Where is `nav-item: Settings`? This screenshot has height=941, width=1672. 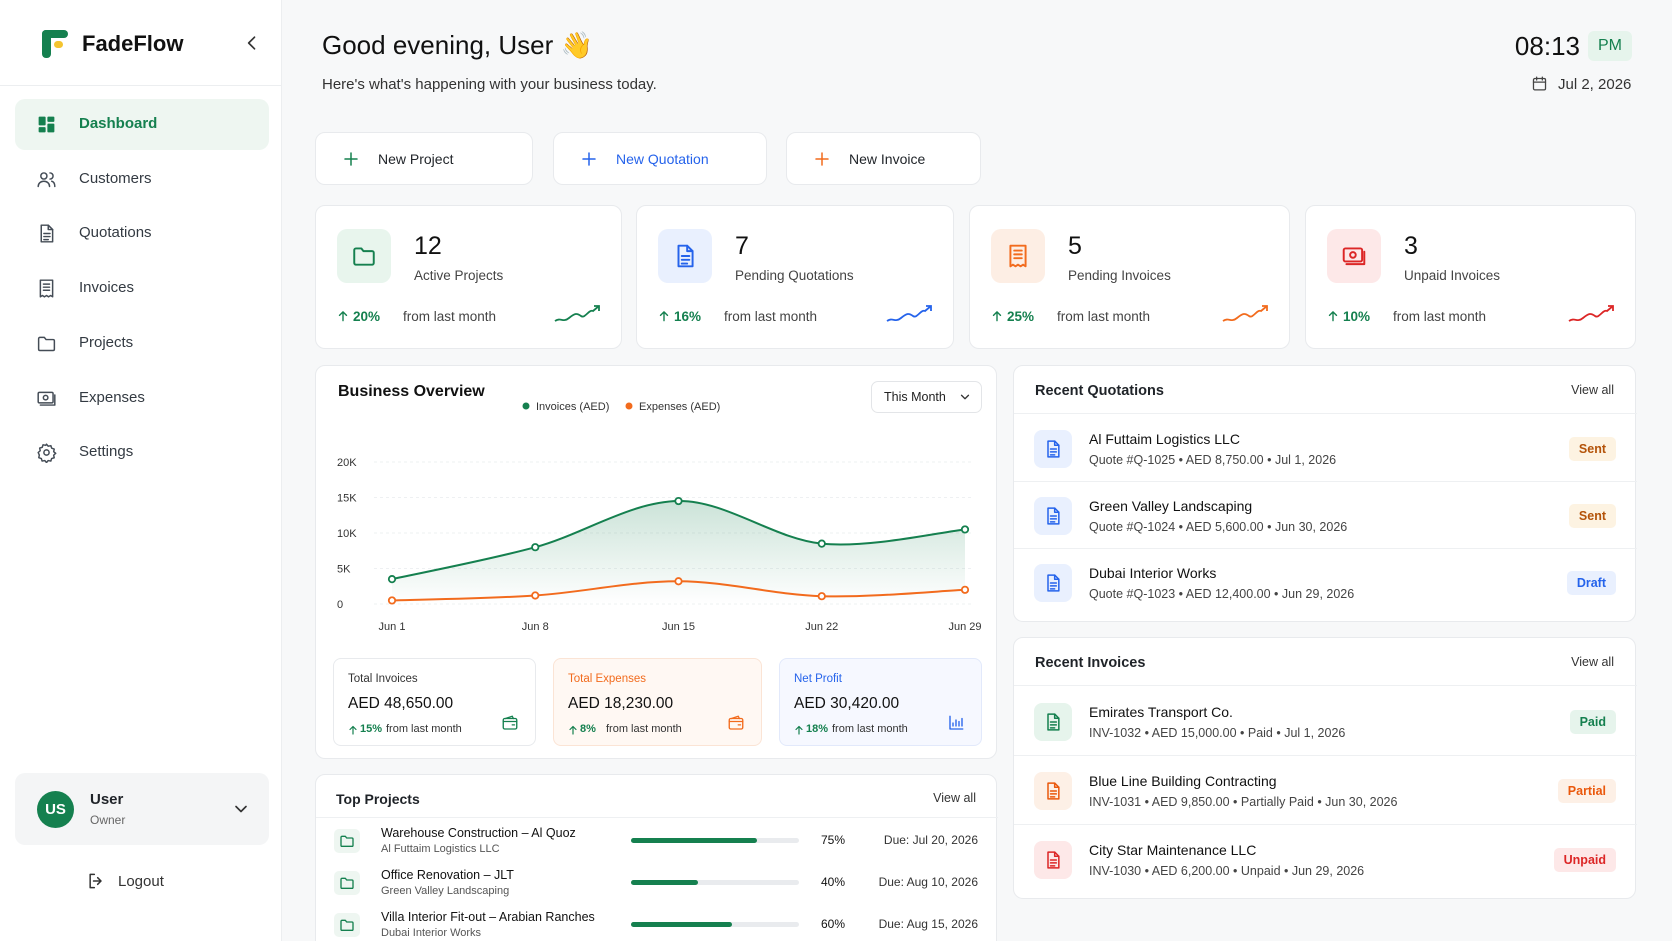
nav-item: Settings is located at coordinates (142, 452).